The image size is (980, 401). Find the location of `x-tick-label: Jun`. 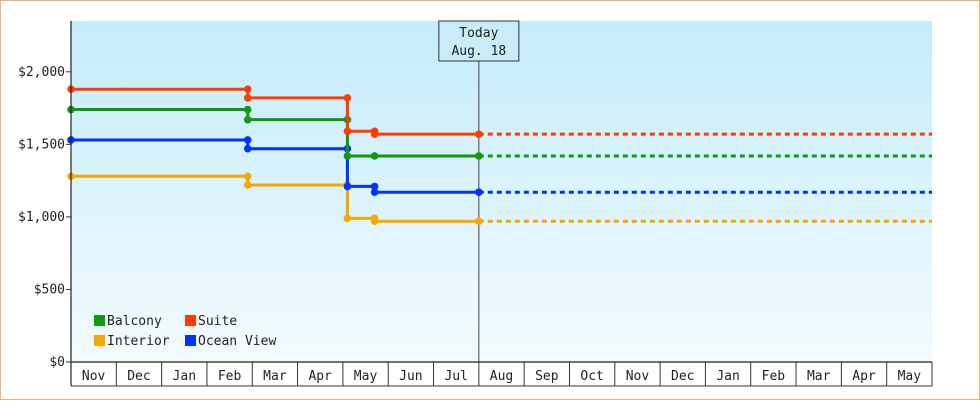

x-tick-label: Jun is located at coordinates (410, 376).